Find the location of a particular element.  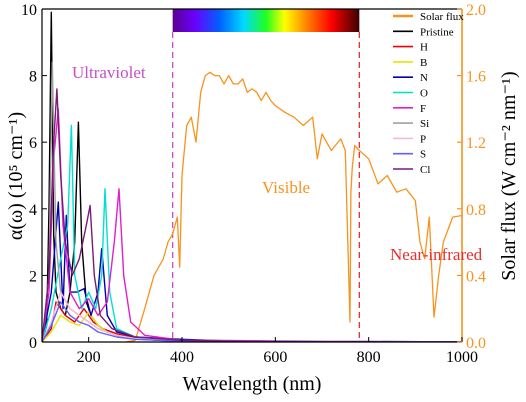

y-axis-title-right: Solar flux (W cm⁻² nm⁻¹) is located at coordinates (509, 175).